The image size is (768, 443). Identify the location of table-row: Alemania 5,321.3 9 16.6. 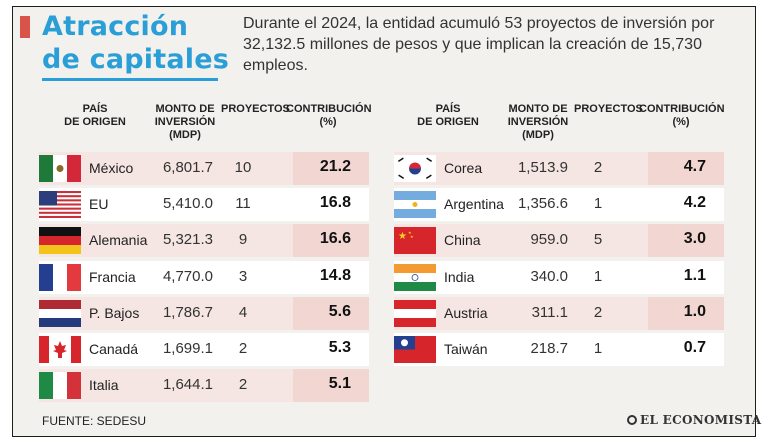
(204, 241).